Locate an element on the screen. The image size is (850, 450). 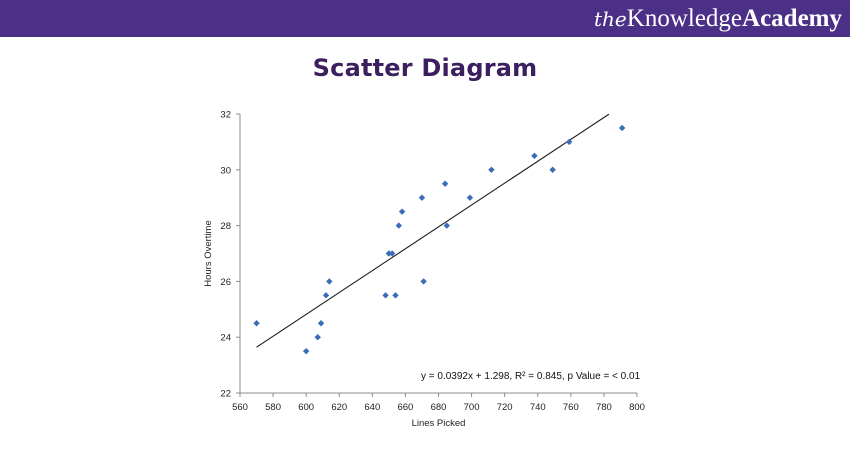
y-tick-label: 26 is located at coordinates (225, 282).